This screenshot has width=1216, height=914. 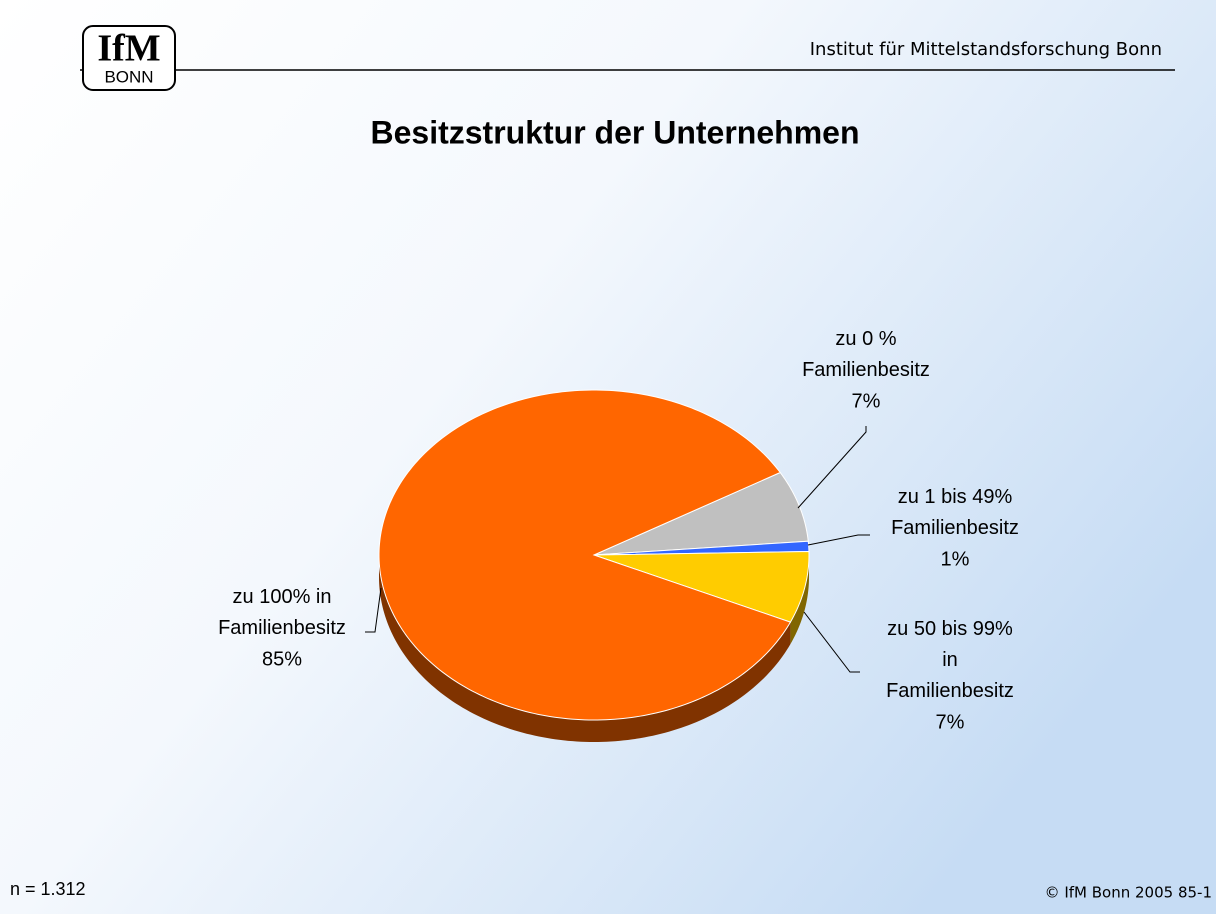 What do you see at coordinates (282, 659) in the screenshot?
I see `value-label: 85%` at bounding box center [282, 659].